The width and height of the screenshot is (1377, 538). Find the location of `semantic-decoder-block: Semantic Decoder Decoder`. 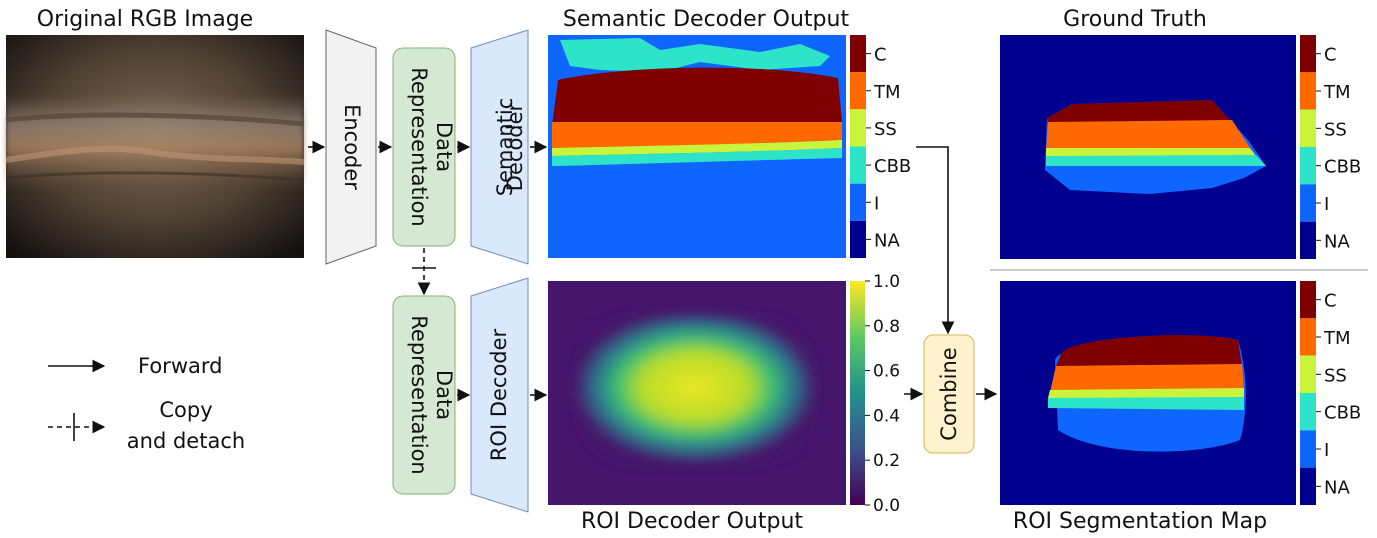

semantic-decoder-block: Semantic Decoder Decoder is located at coordinates (499, 147).